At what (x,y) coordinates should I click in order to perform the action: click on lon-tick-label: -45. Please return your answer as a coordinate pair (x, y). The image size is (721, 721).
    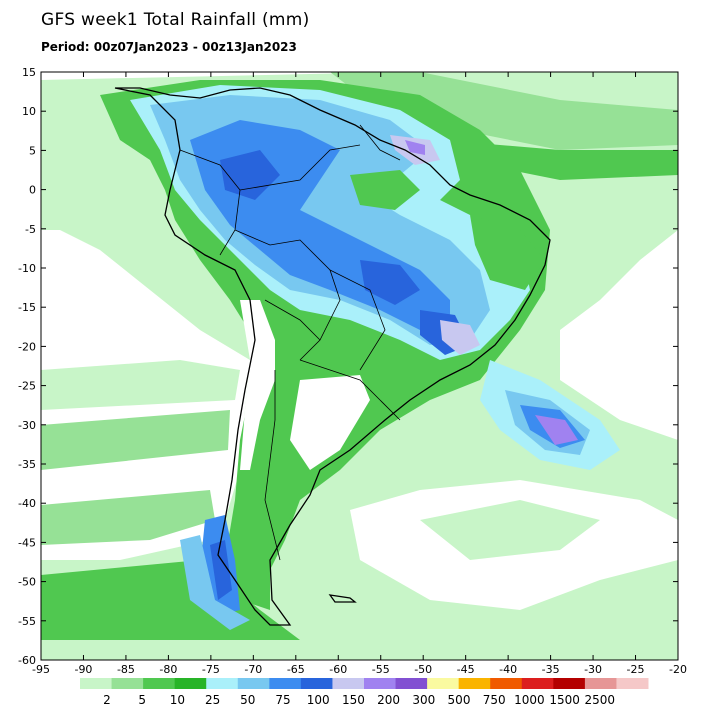
    Looking at the image, I should click on (466, 669).